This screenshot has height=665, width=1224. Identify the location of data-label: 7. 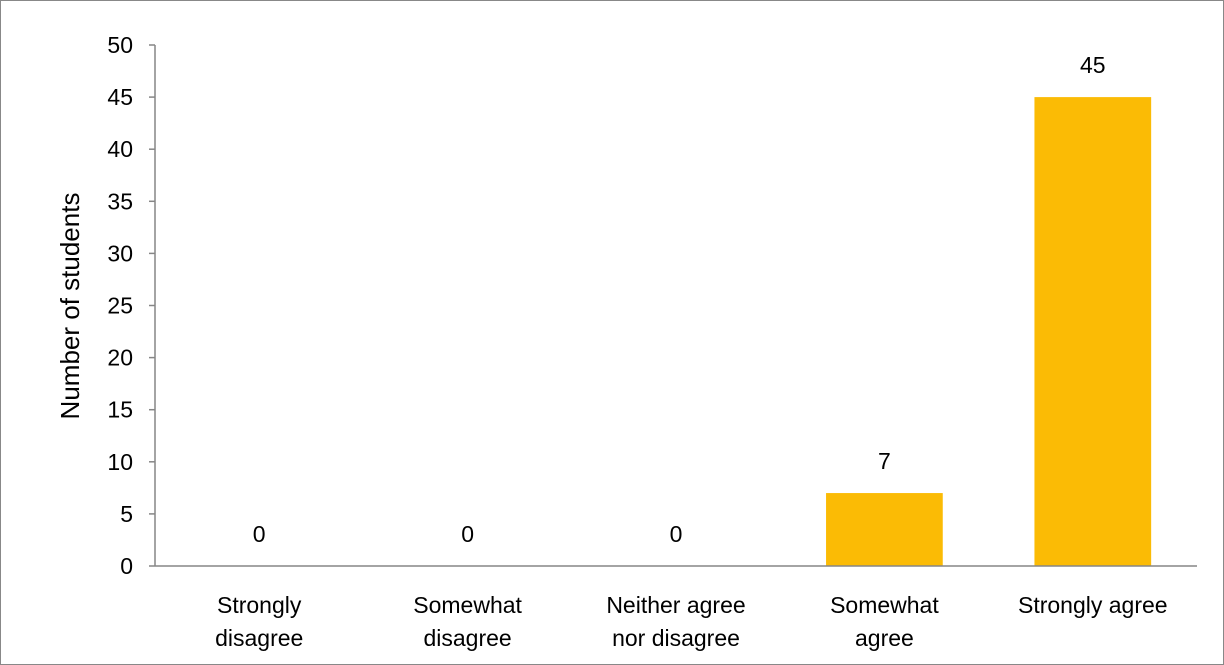
(884, 461).